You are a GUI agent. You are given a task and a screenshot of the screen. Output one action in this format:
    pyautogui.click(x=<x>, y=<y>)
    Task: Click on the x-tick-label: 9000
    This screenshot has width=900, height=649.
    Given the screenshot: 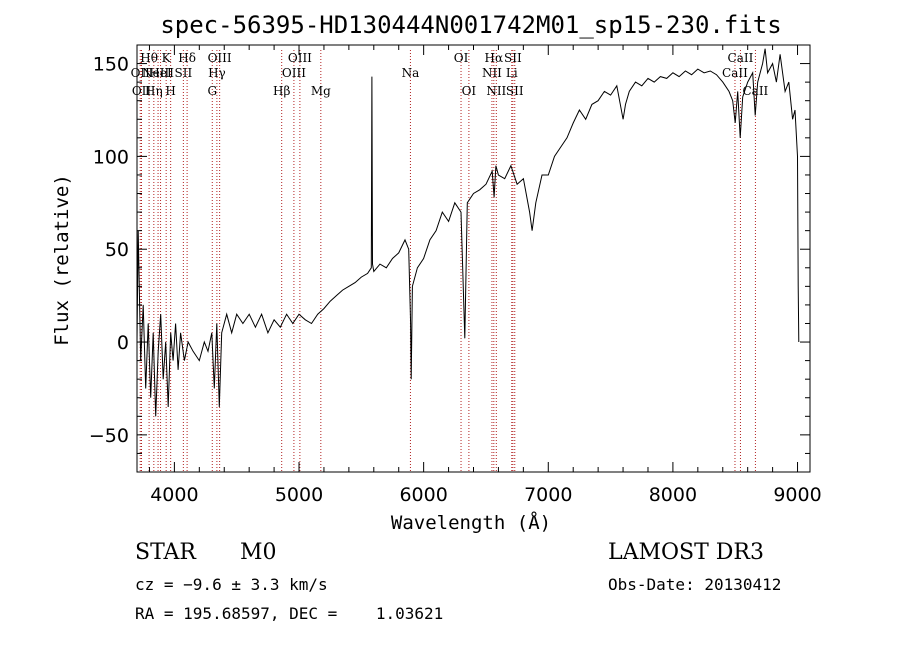 What is the action you would take?
    pyautogui.click(x=797, y=495)
    